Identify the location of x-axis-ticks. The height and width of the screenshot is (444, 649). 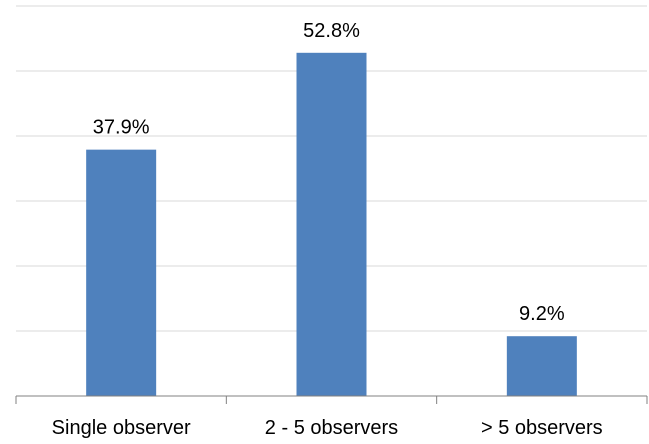
(331, 400).